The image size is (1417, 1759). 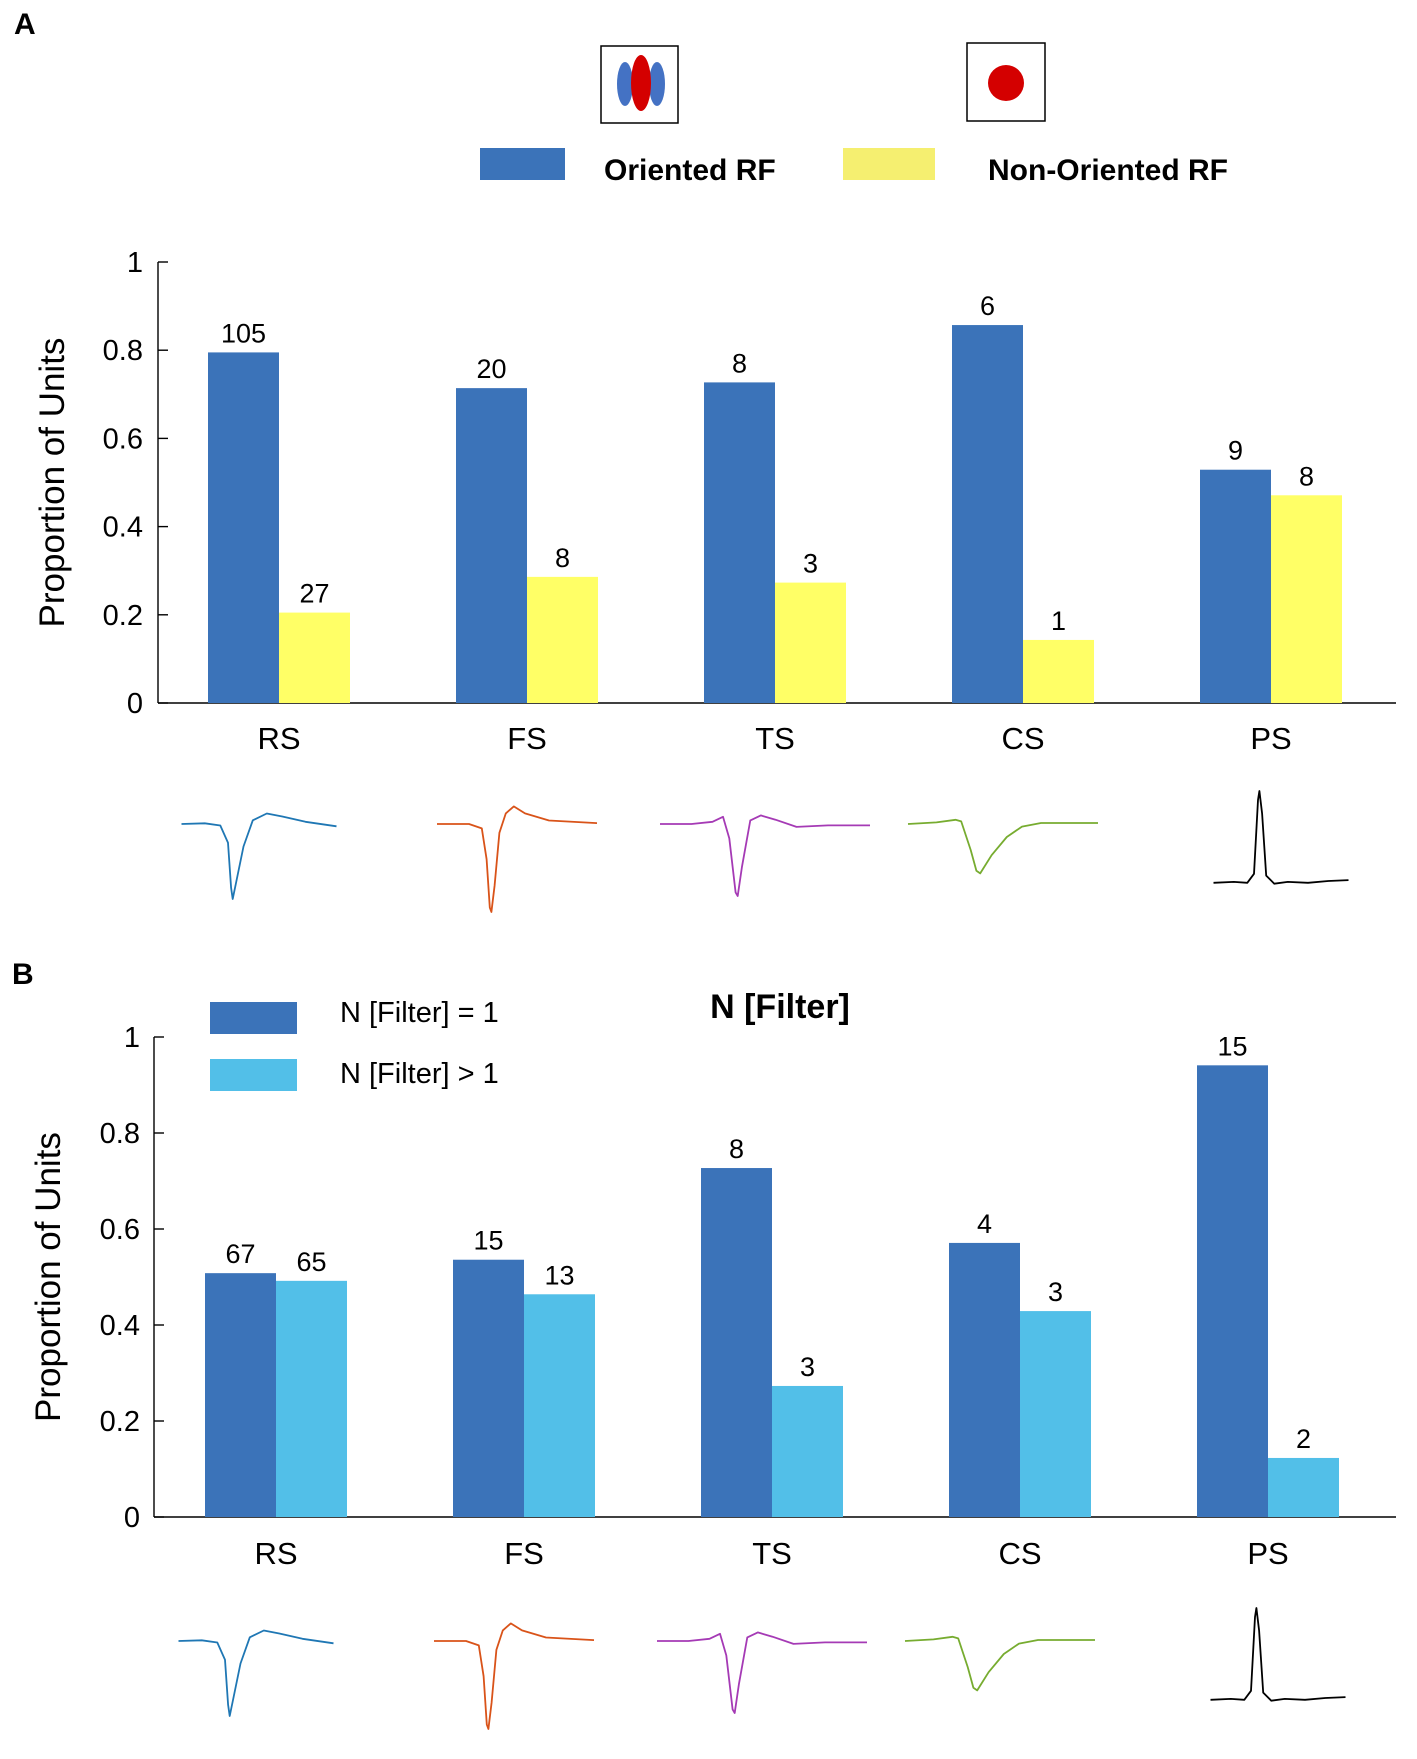 What do you see at coordinates (1303, 1439) in the screenshot?
I see `bar-count-label: 2` at bounding box center [1303, 1439].